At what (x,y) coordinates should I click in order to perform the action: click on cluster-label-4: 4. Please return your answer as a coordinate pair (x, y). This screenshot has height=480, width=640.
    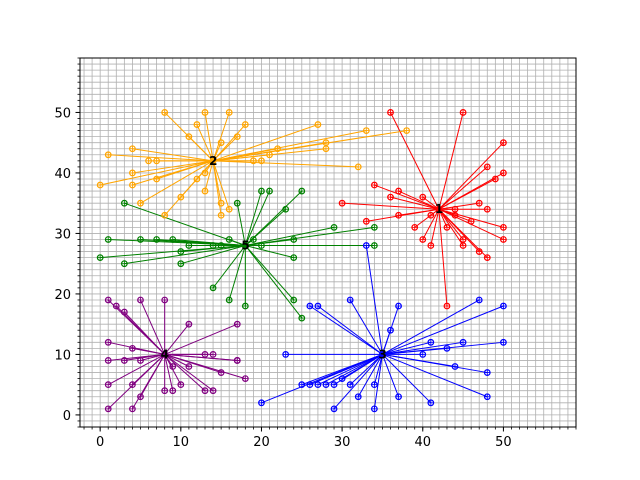
    Looking at the image, I should click on (165, 354).